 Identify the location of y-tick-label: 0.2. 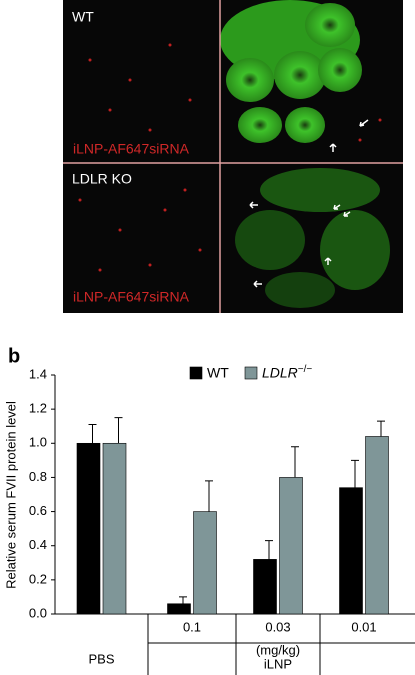
(38, 578).